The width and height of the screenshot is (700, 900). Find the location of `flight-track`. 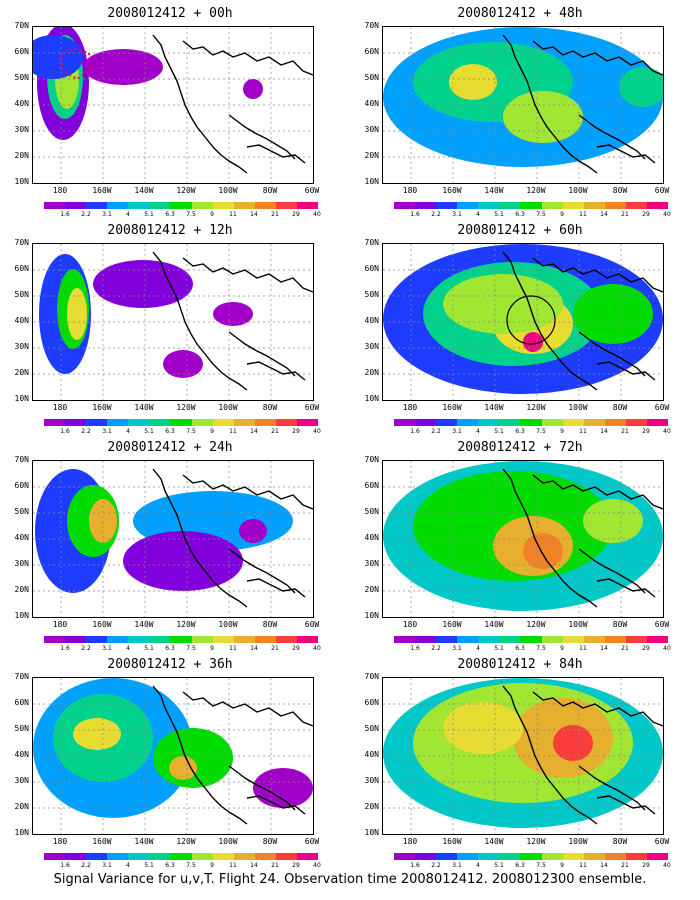

flight-track is located at coordinates (76, 64).